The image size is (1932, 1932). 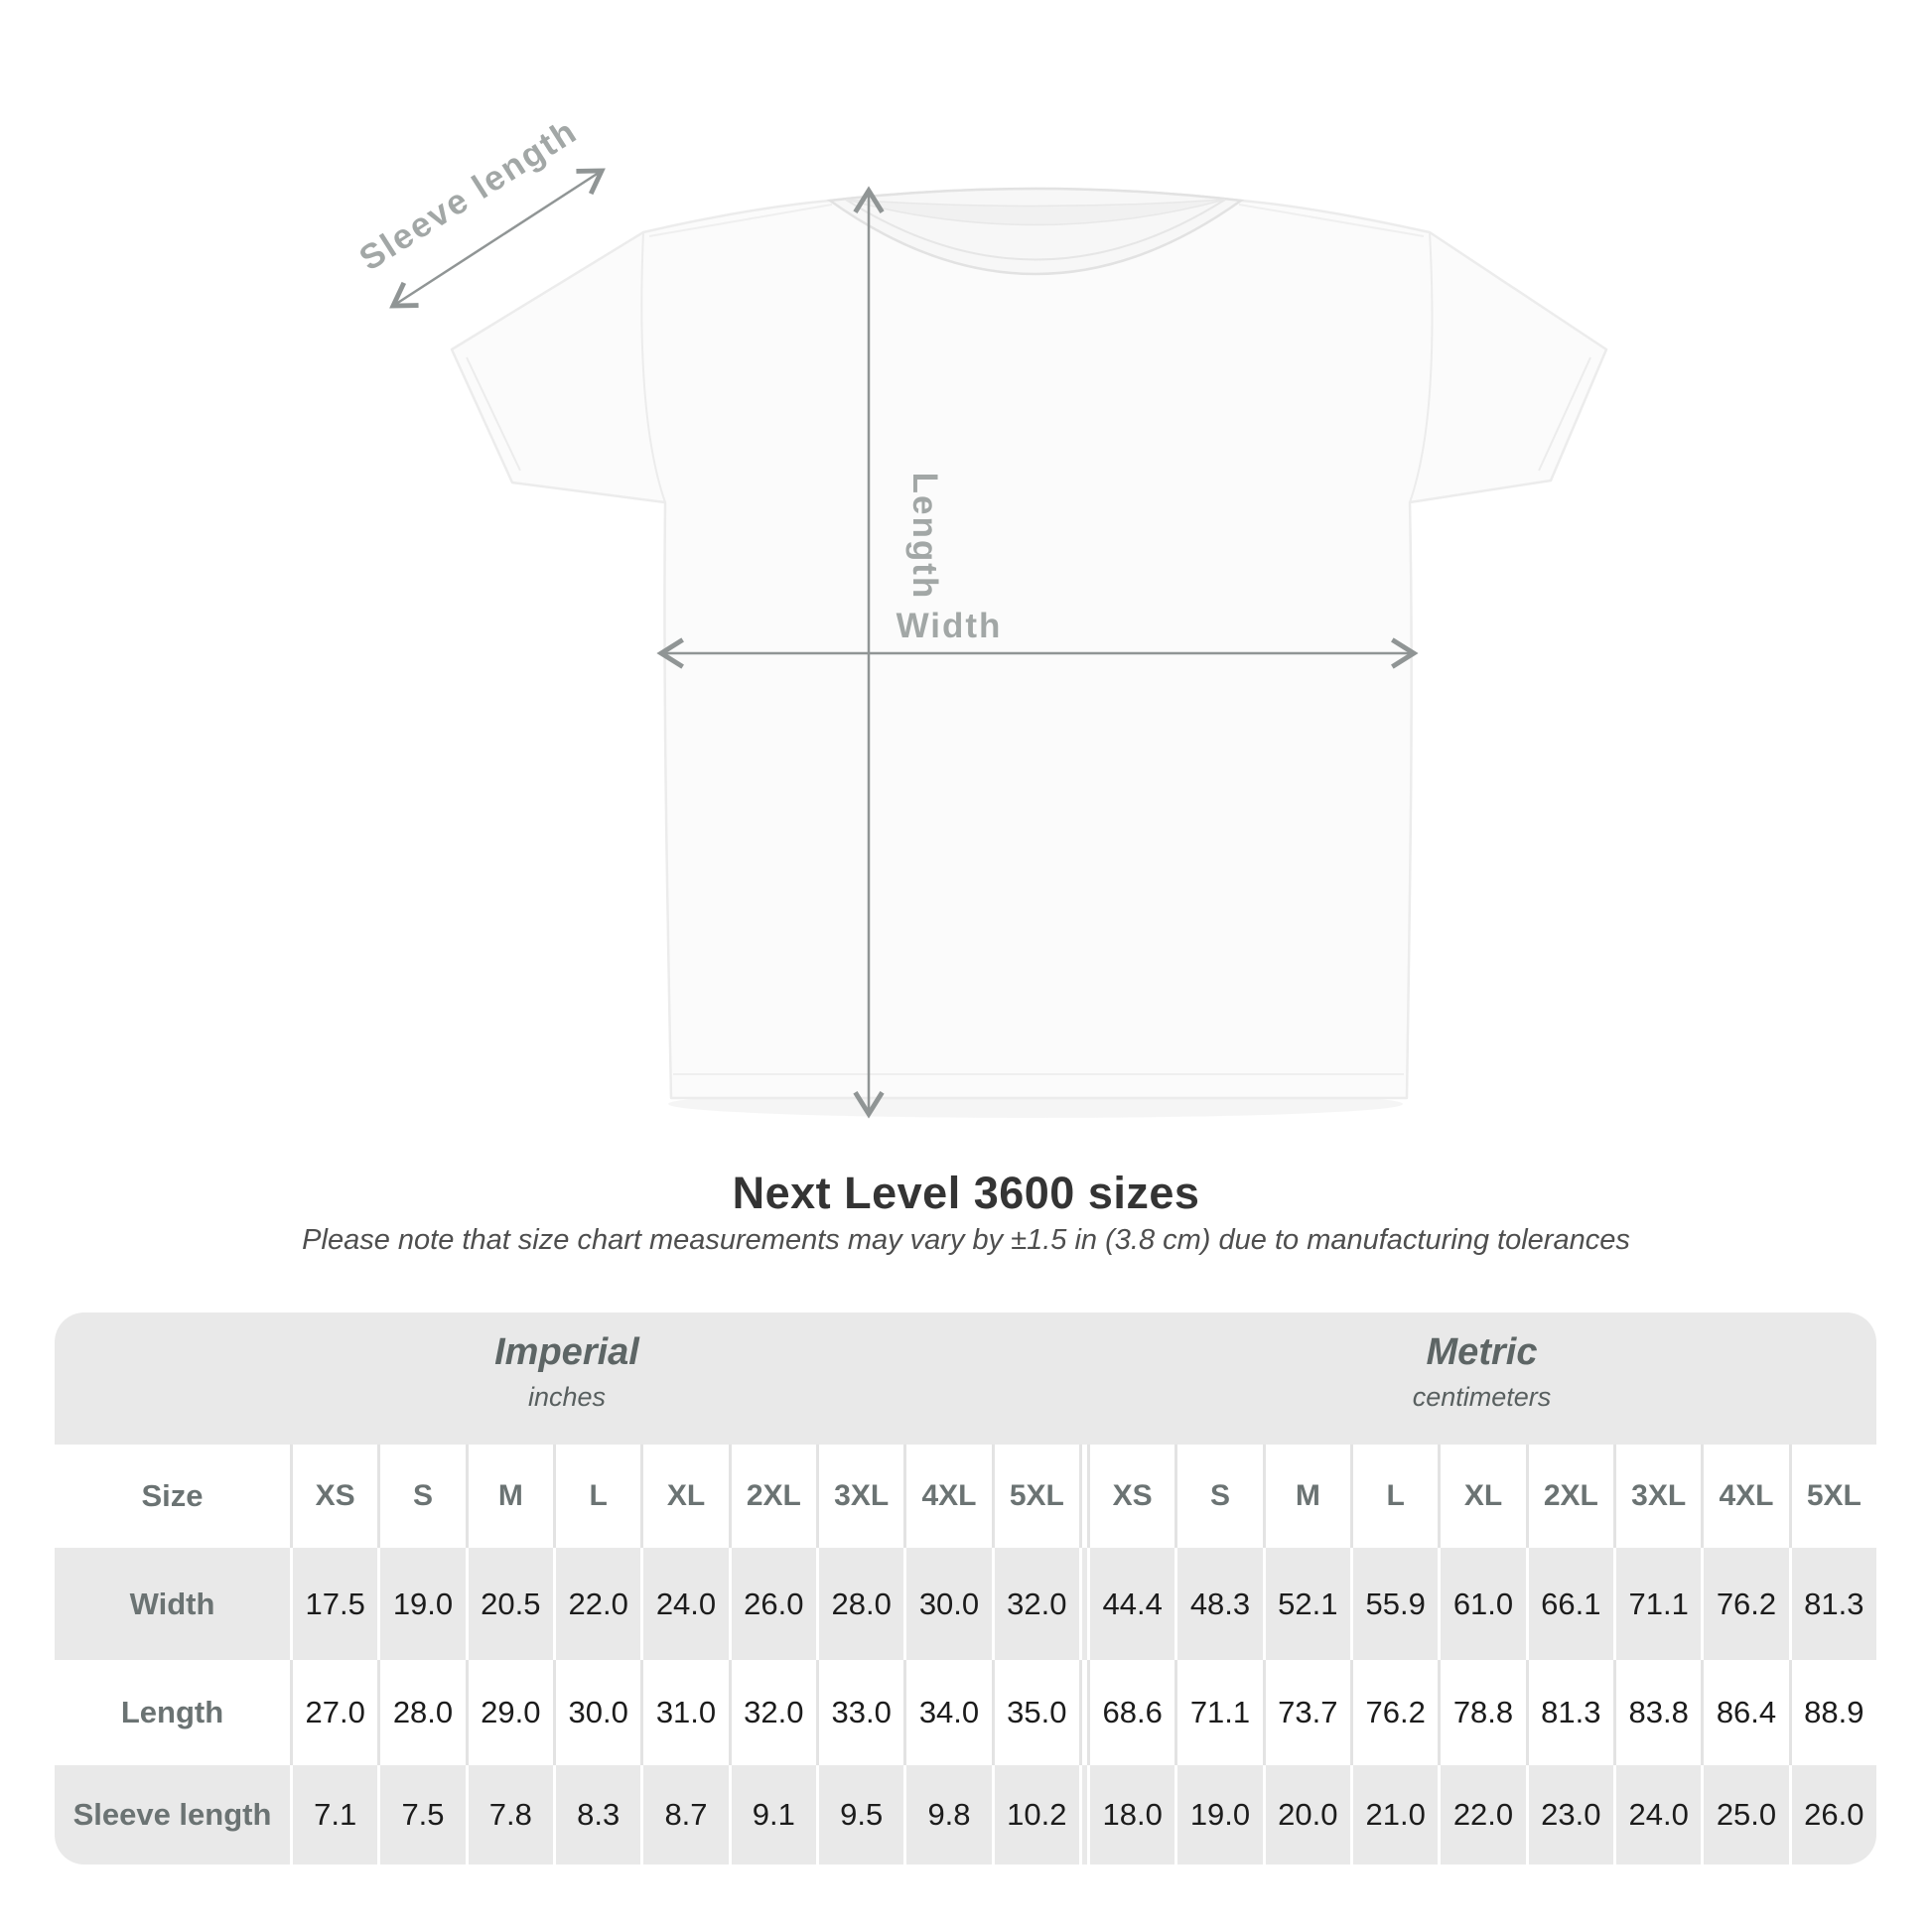 I want to click on length-imperial-2xl: 32.0, so click(x=772, y=1713).